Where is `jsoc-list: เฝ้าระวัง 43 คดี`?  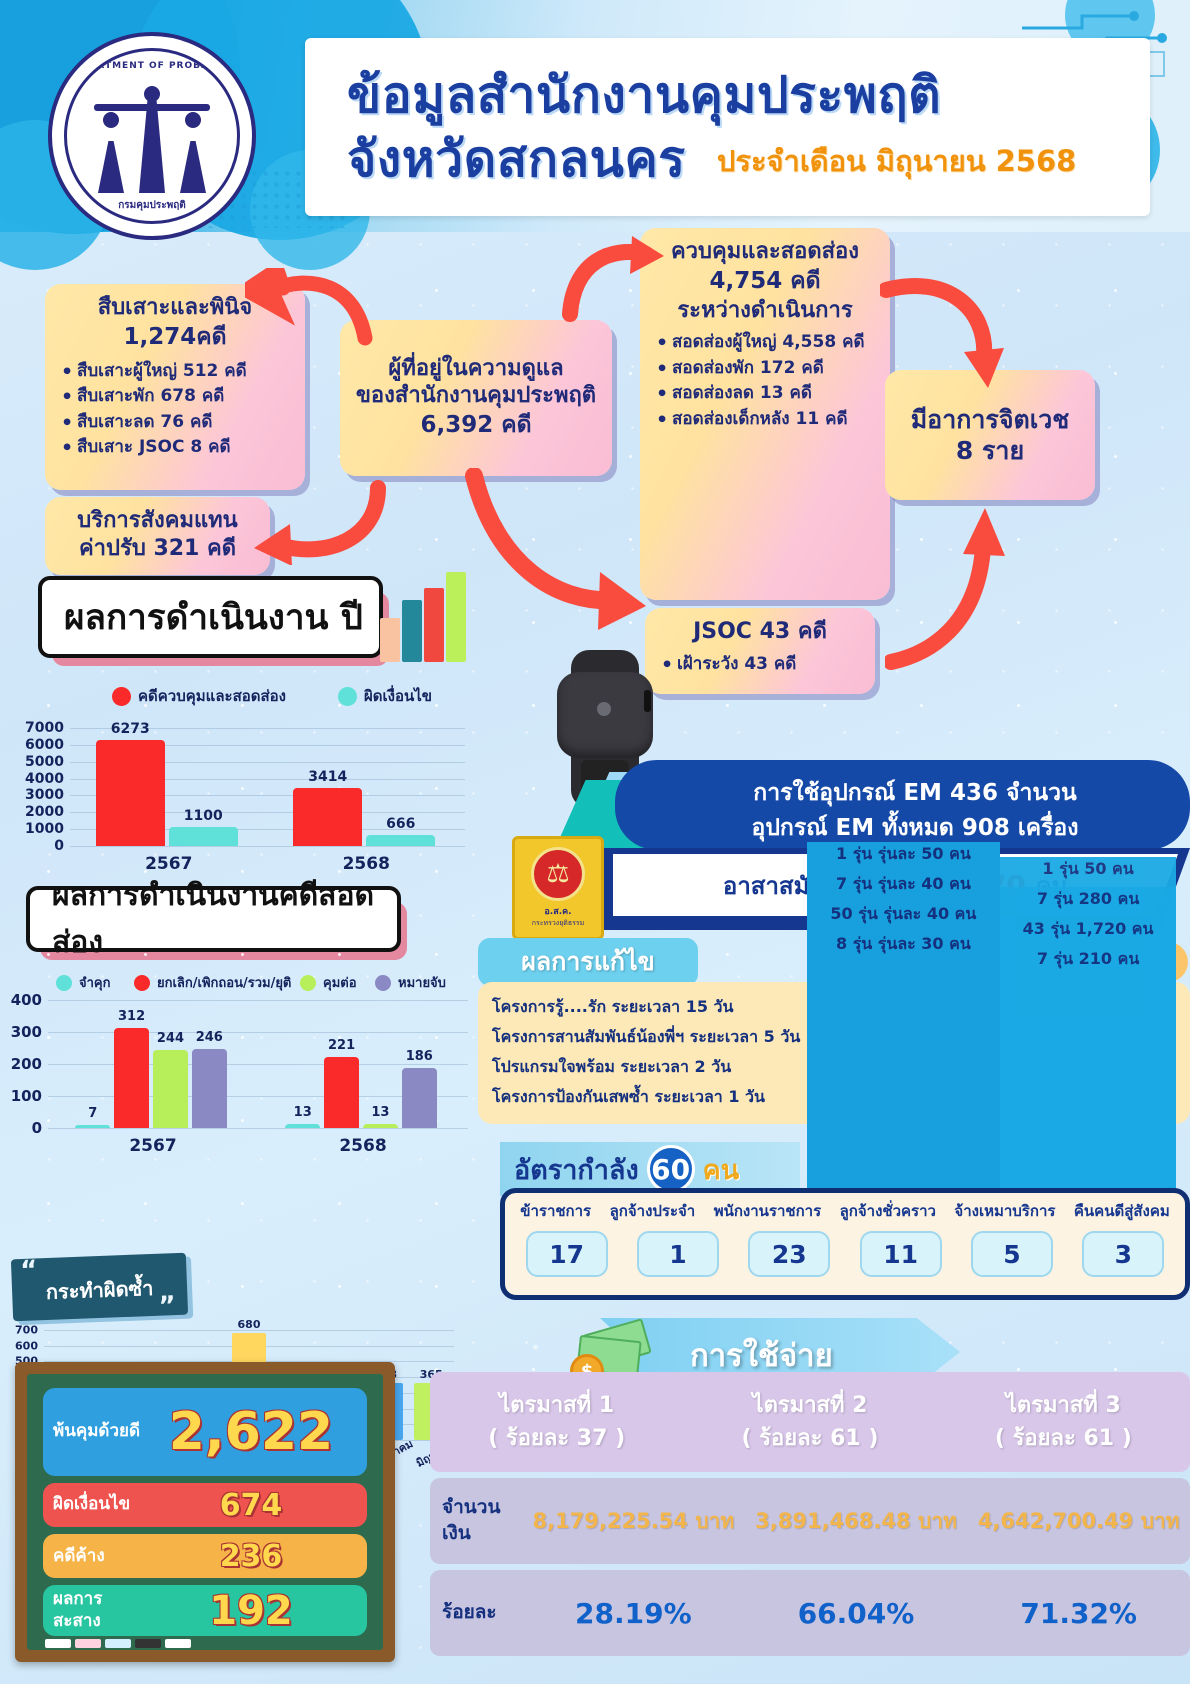
jsoc-list: เฝ้าระวัง 43 คดี is located at coordinates (760, 665).